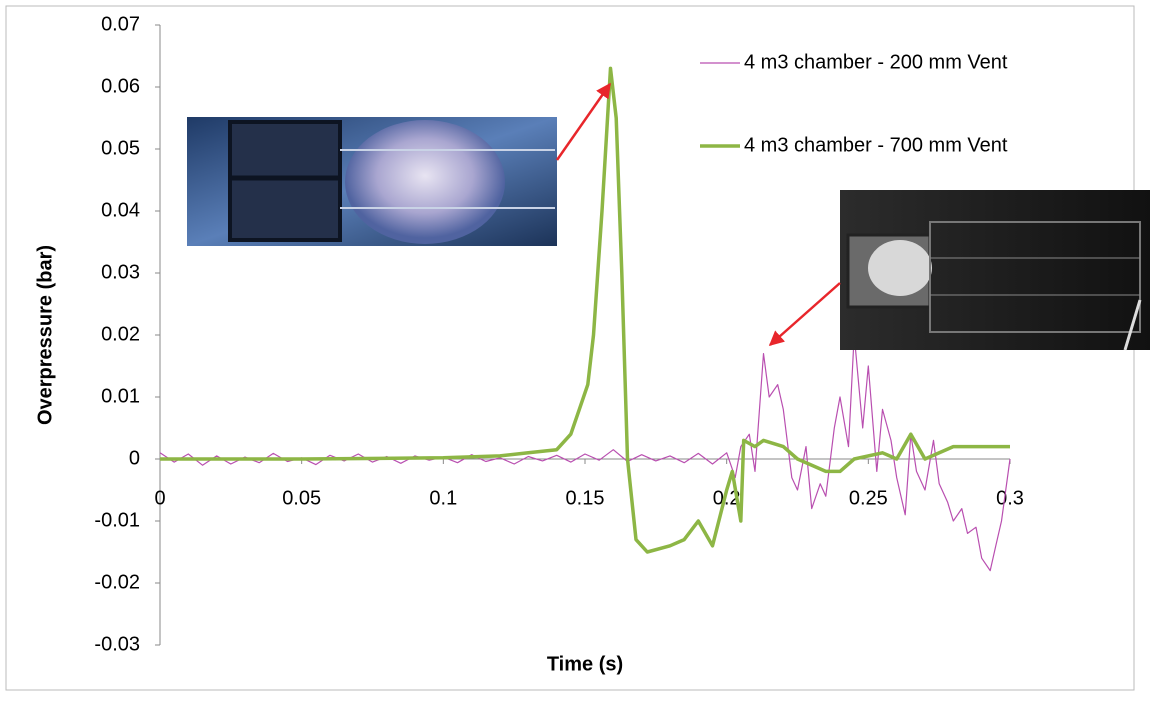 The width and height of the screenshot is (1160, 702). Describe the element at coordinates (301, 498) in the screenshot. I see `x-tick-label: 0.05` at that location.